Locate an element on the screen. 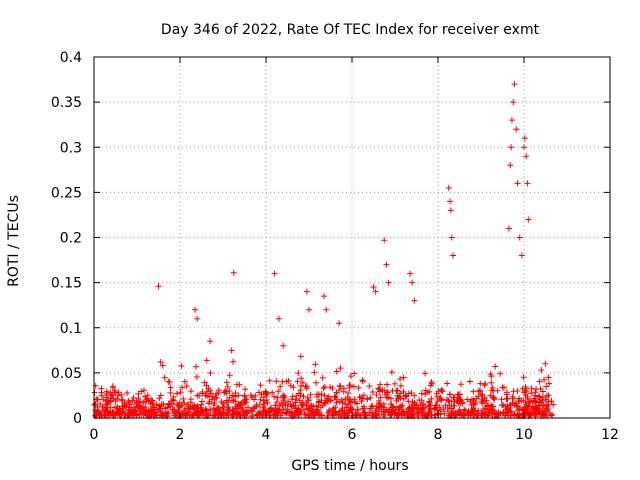  x-tick-label: 6 is located at coordinates (352, 435).